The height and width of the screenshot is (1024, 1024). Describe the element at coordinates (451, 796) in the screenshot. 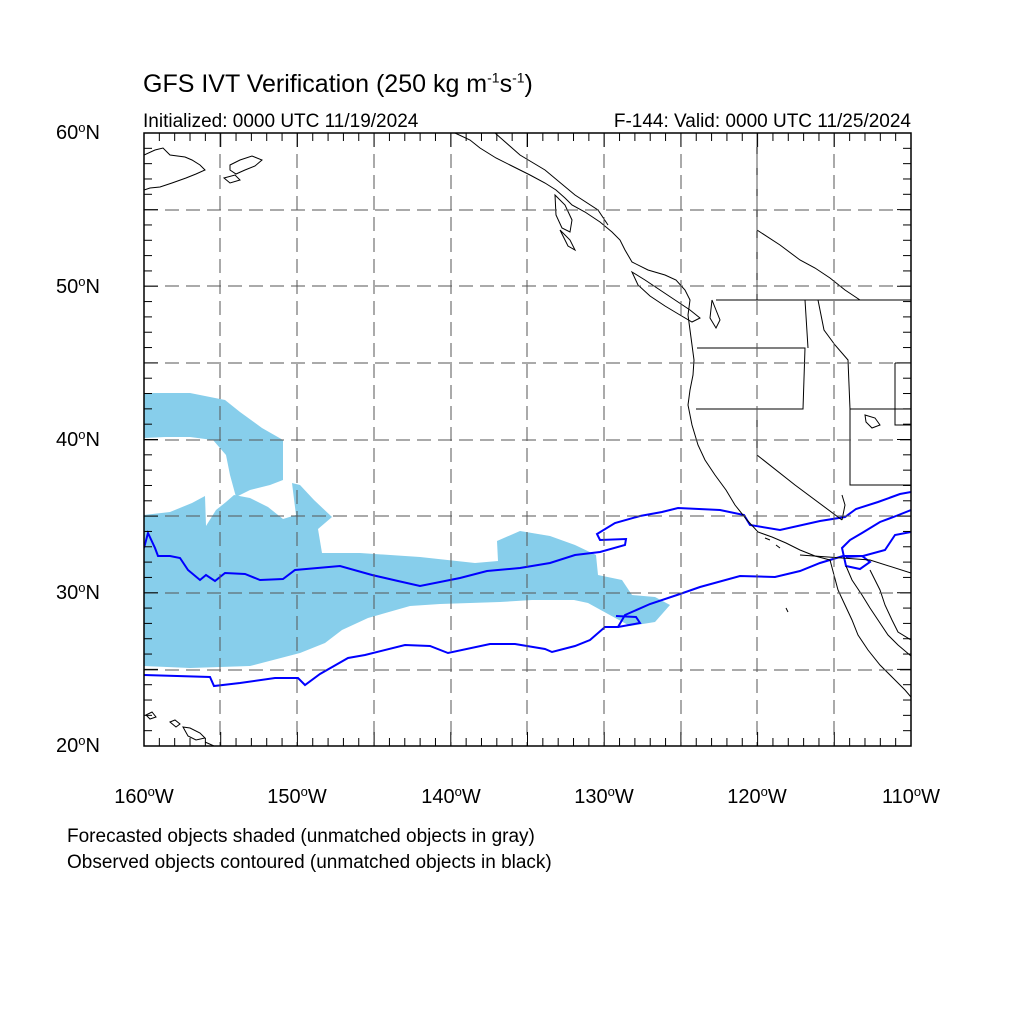

I see `lon-label-140w: 140oW` at that location.